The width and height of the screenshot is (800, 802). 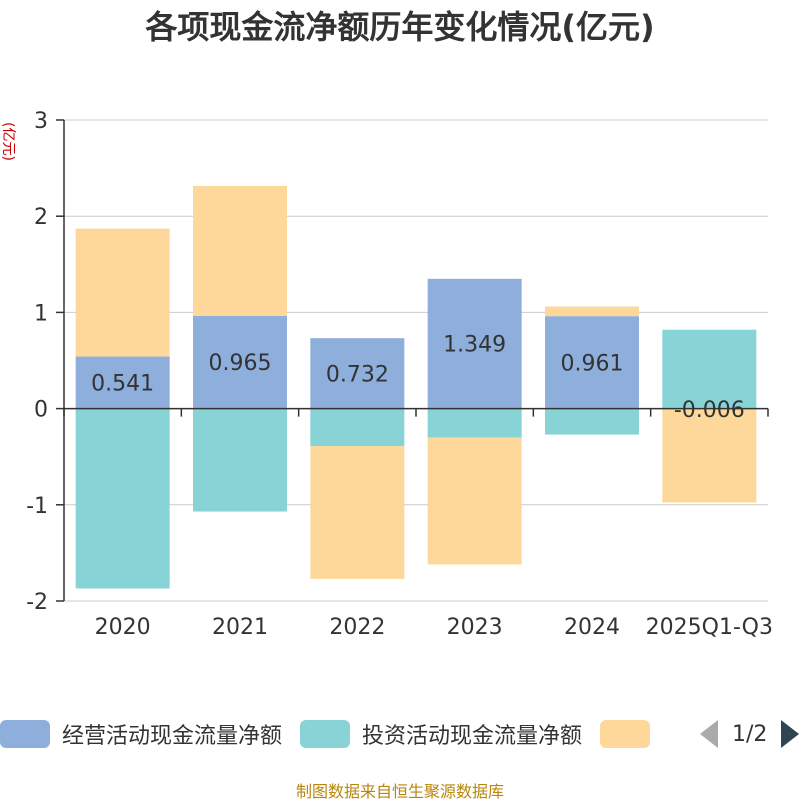 I want to click on bar-series1-2025Q1-Q3, so click(x=709, y=369).